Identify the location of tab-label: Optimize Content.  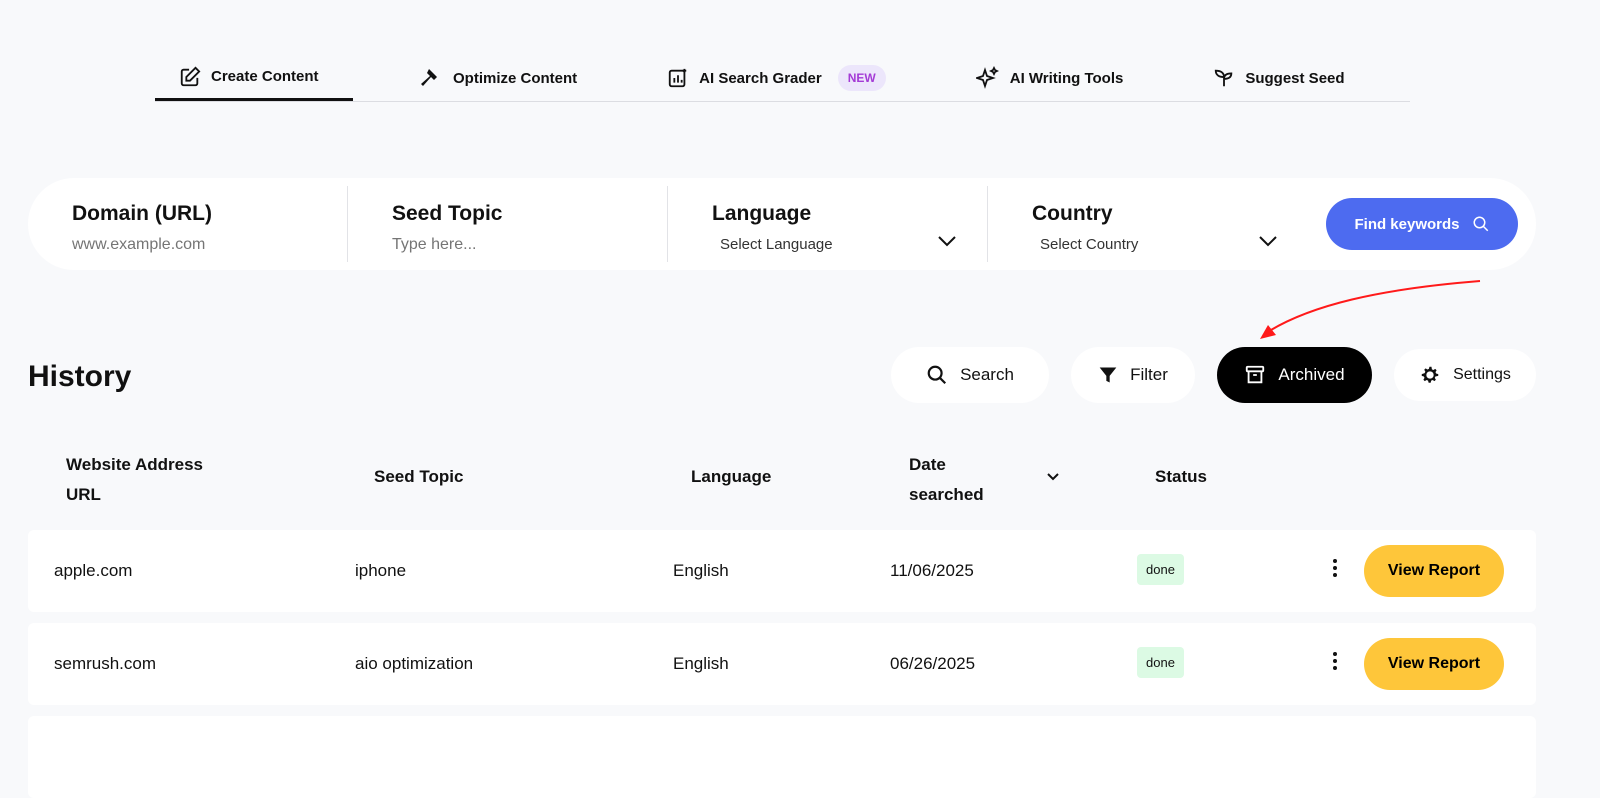
(515, 78).